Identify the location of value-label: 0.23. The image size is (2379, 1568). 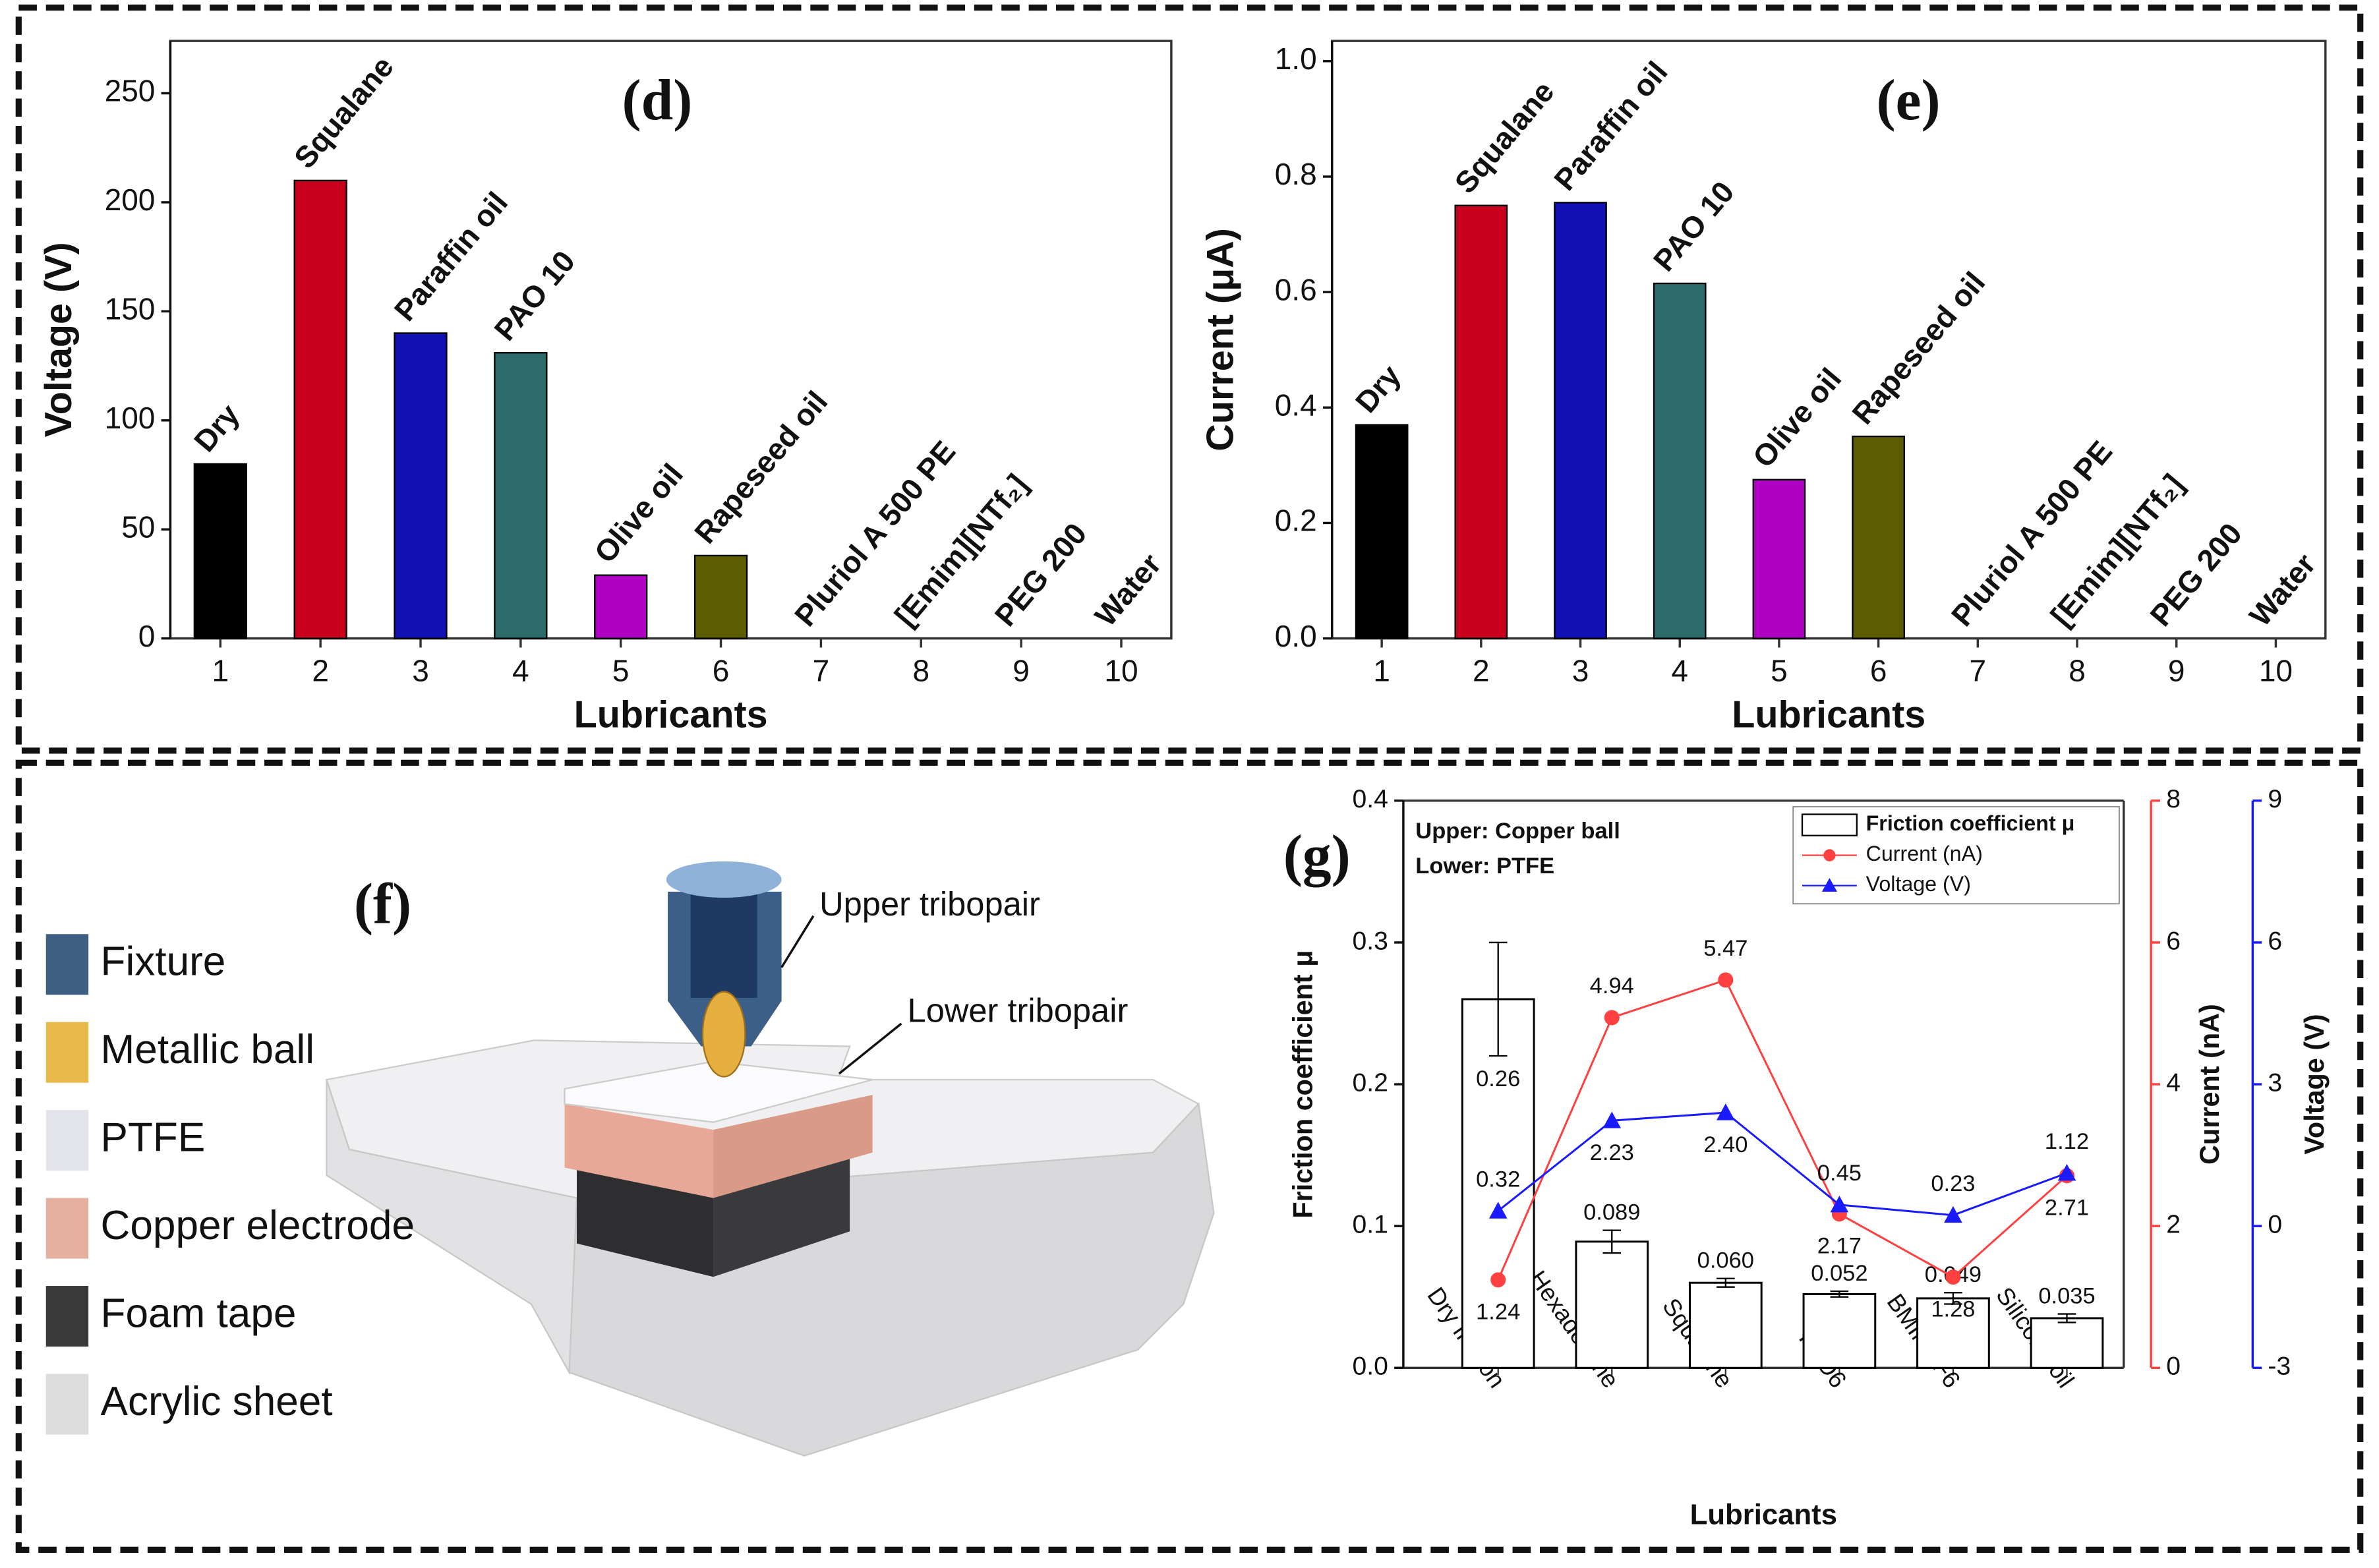
(1953, 1183).